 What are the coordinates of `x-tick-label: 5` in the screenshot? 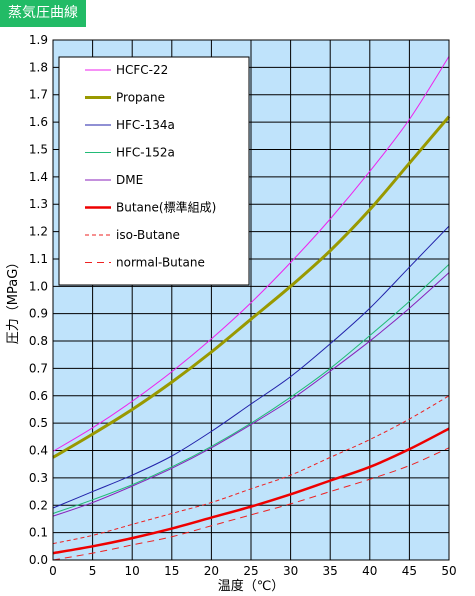 It's located at (93, 571).